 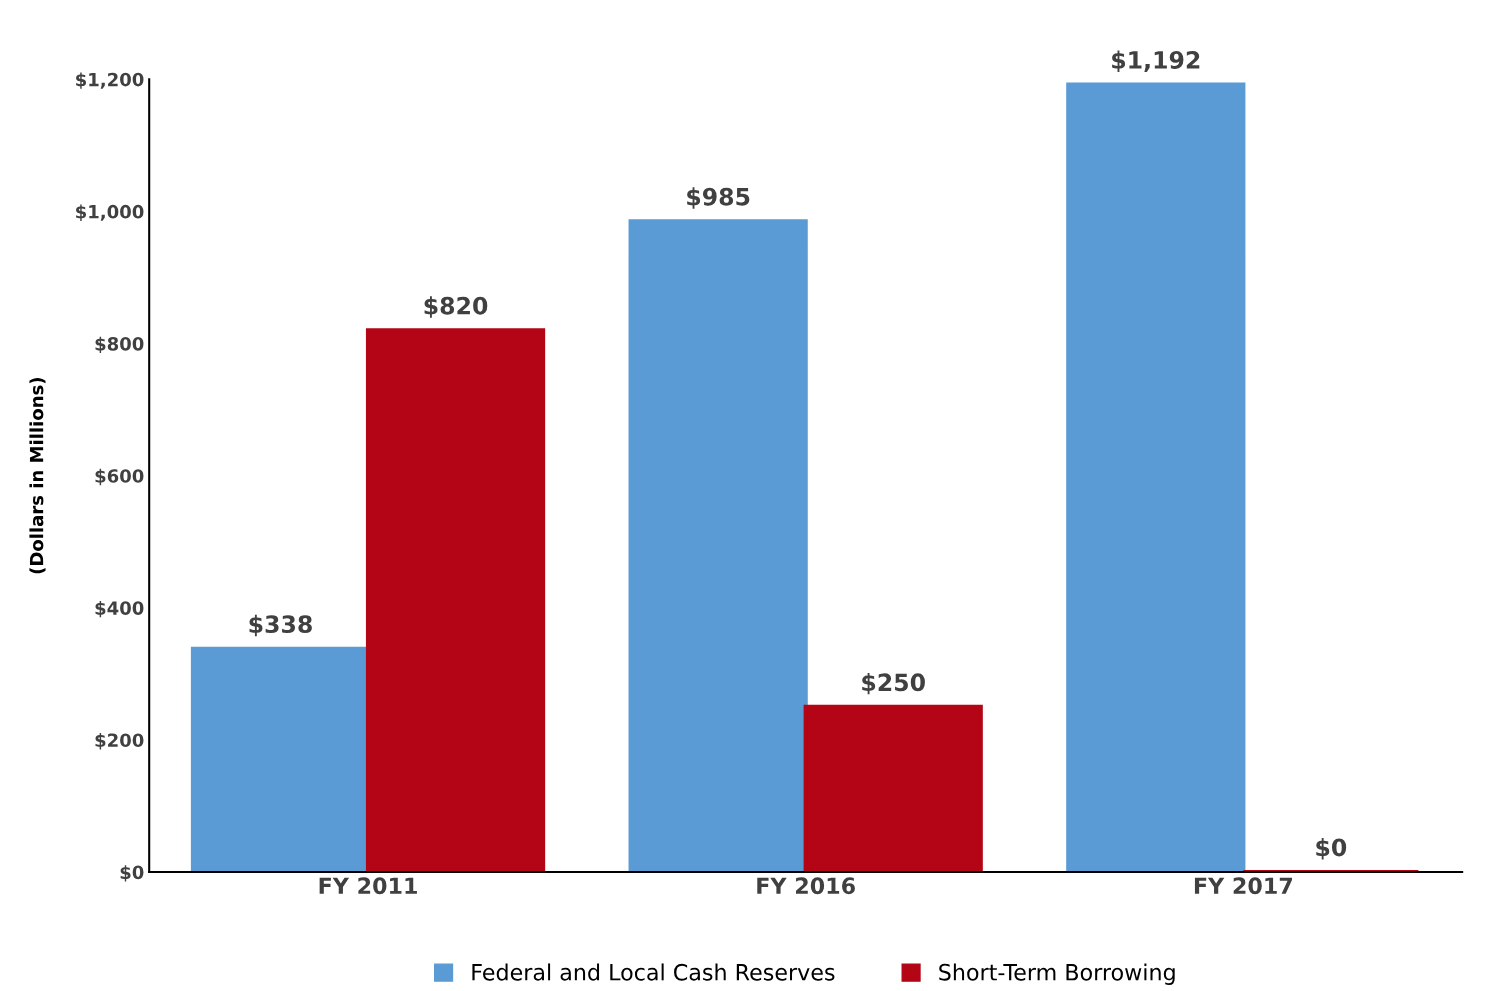 What do you see at coordinates (893, 683) in the screenshot?
I see `data-label: $250` at bounding box center [893, 683].